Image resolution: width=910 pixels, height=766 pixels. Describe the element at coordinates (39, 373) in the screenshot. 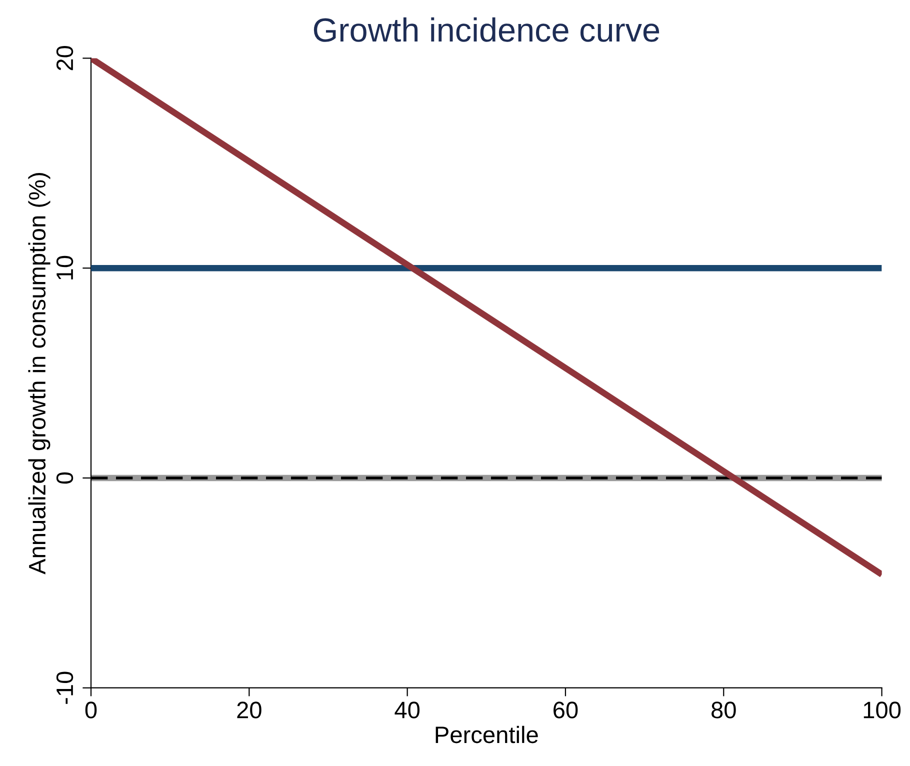

I see `y-axis-title: Annualized growth in consumption (%)` at that location.